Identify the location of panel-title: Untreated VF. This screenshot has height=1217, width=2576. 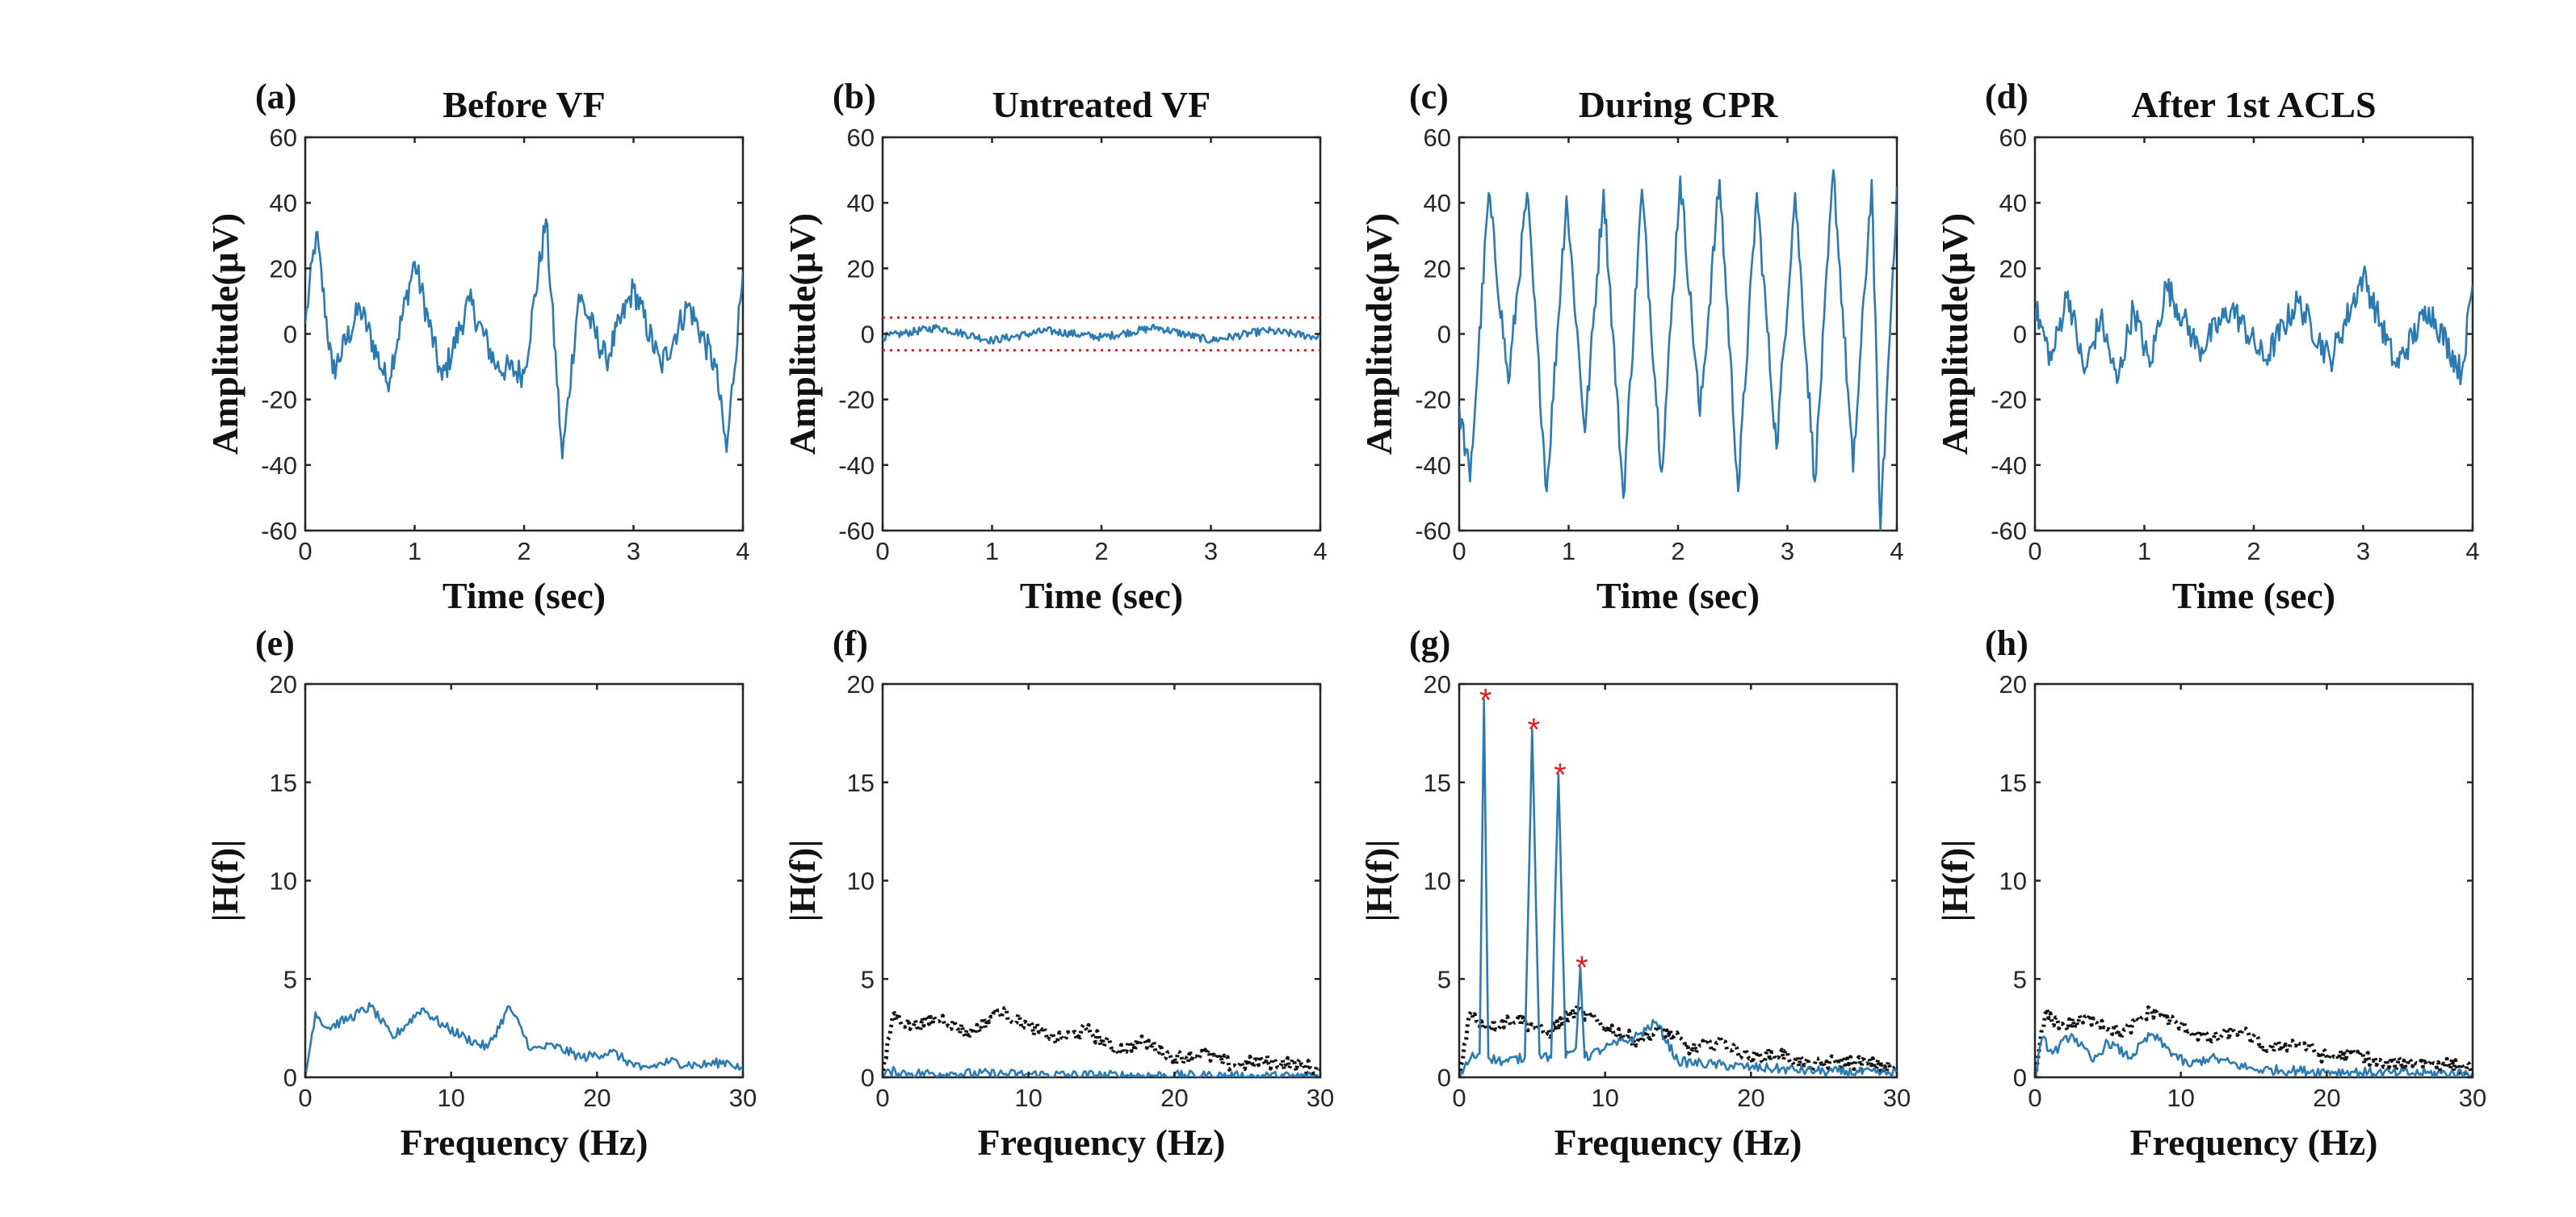
(1101, 105).